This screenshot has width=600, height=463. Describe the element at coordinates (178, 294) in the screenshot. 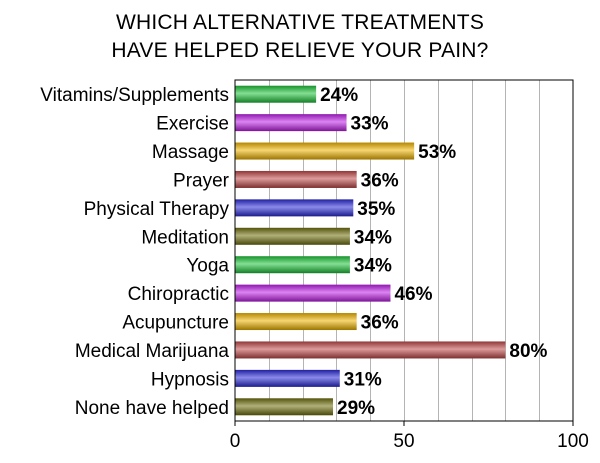

I see `category-label: Chiropractic` at that location.